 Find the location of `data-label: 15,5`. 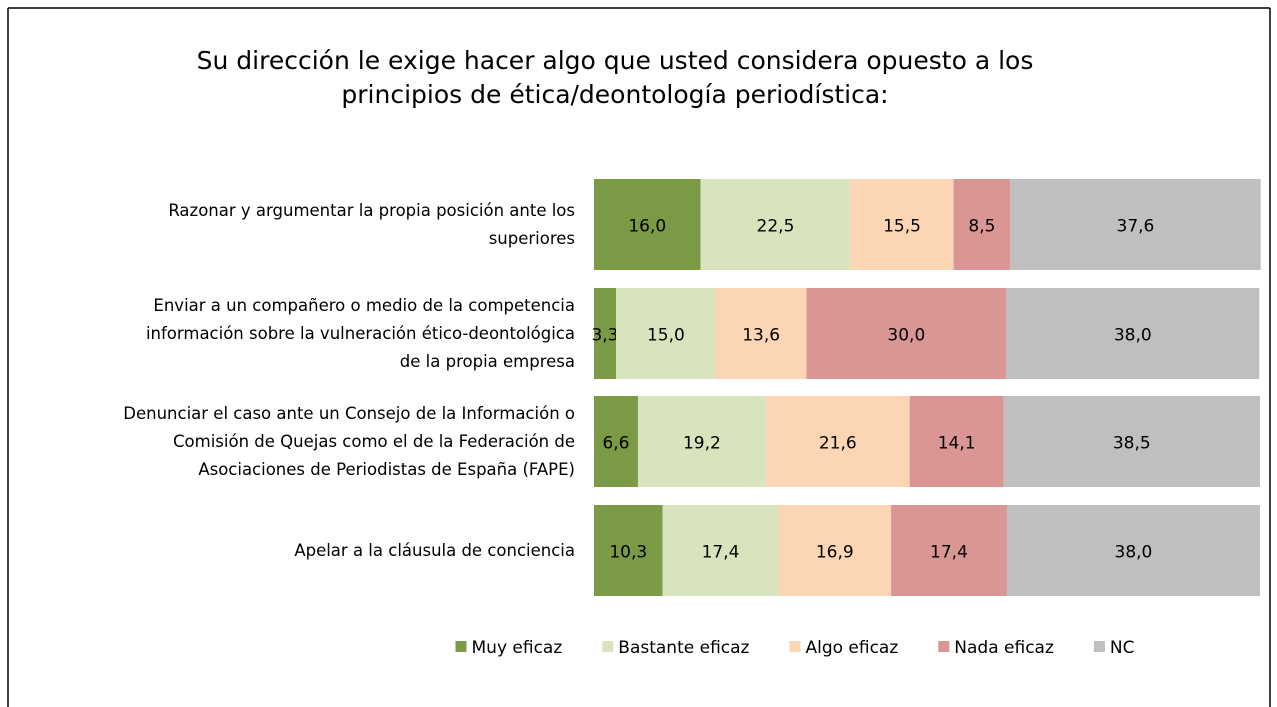

data-label: 15,5 is located at coordinates (902, 227).